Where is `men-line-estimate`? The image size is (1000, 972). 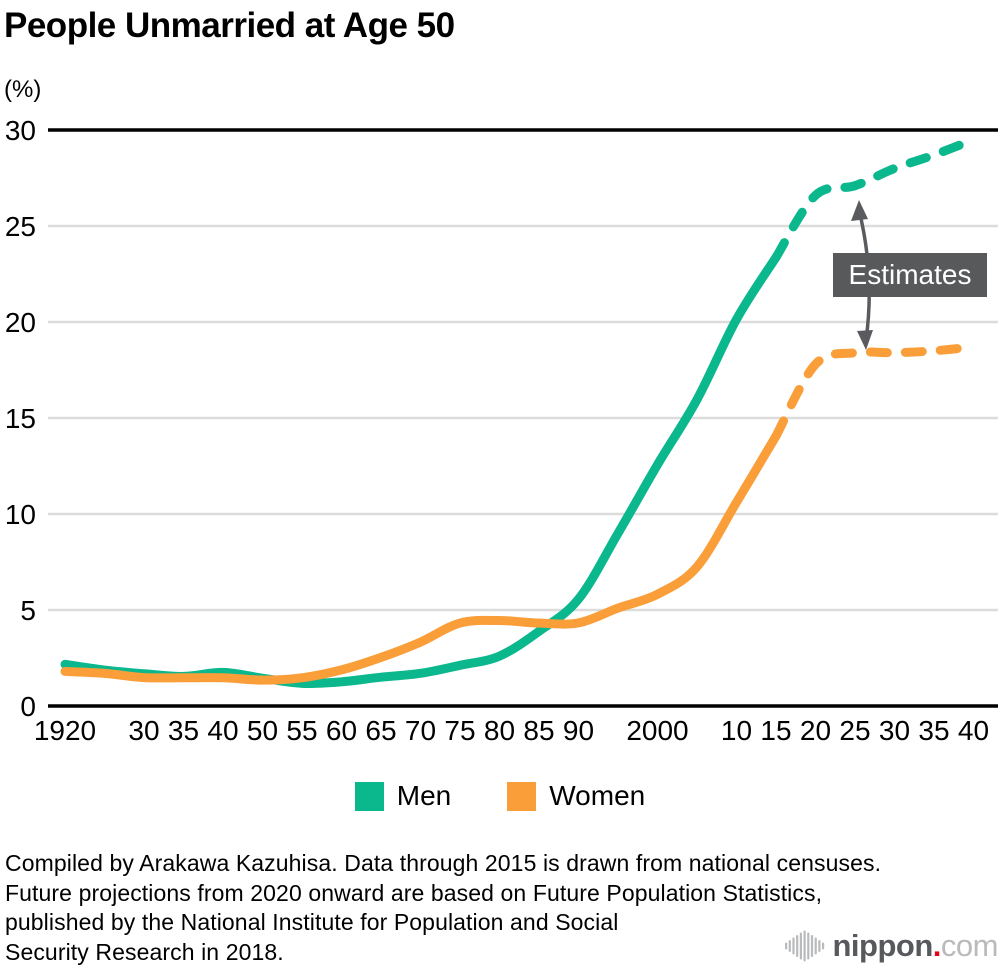 men-line-estimate is located at coordinates (874, 198).